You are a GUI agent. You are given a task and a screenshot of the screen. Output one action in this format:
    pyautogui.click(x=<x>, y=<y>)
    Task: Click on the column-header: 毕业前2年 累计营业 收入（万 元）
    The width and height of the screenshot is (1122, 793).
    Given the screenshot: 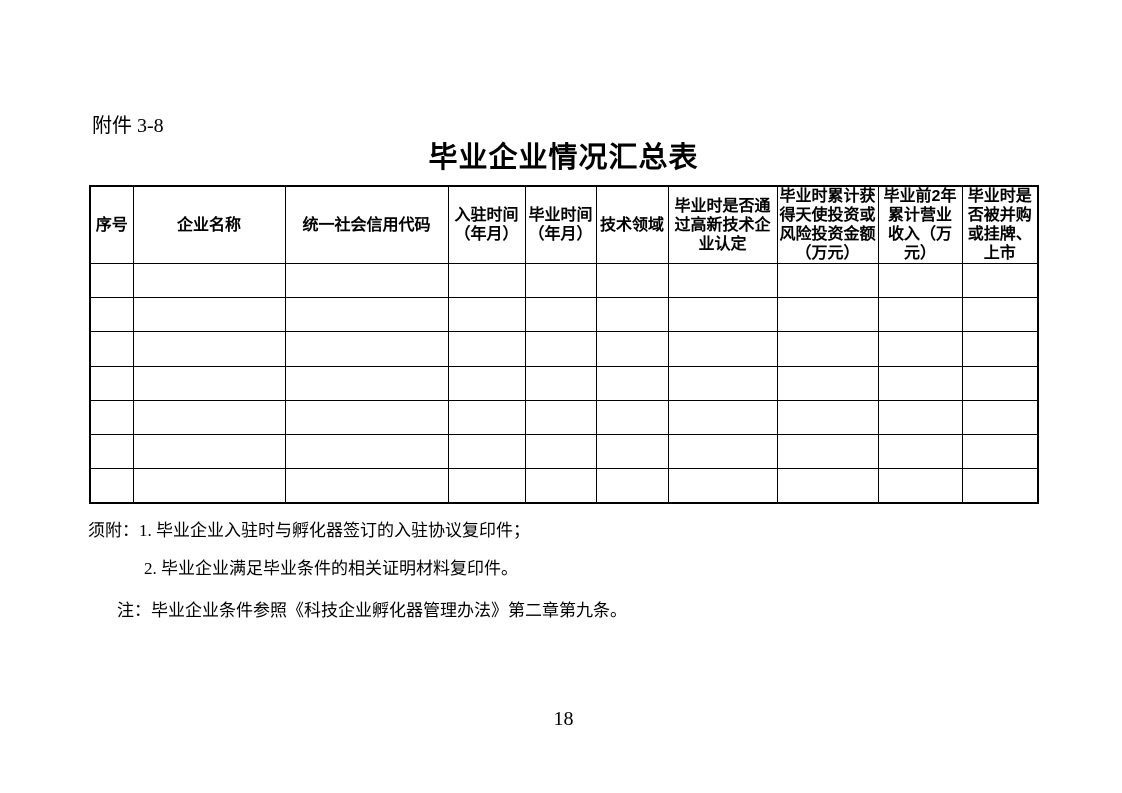 What is the action you would take?
    pyautogui.click(x=920, y=224)
    